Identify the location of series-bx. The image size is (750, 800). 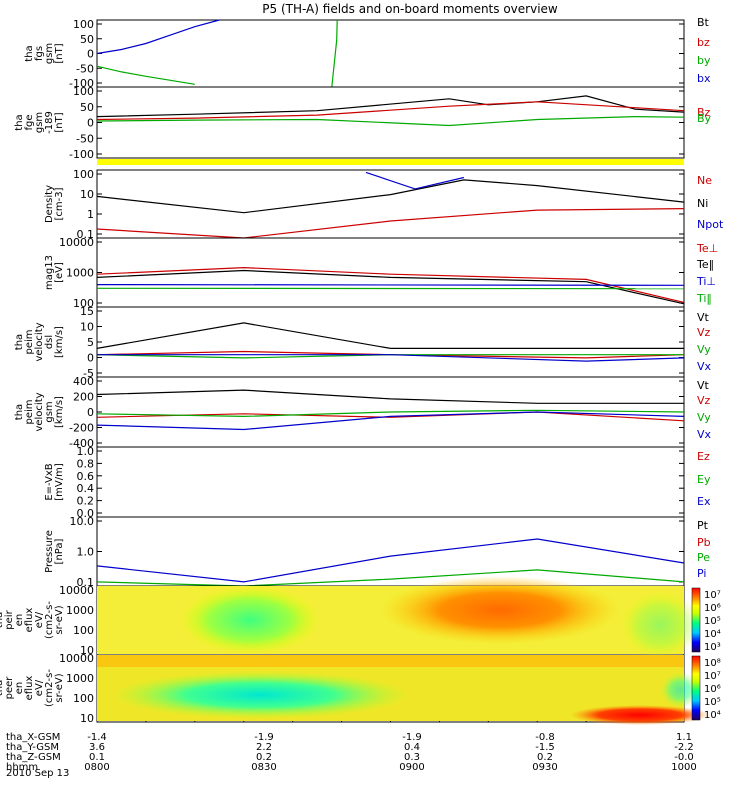
(158, 37).